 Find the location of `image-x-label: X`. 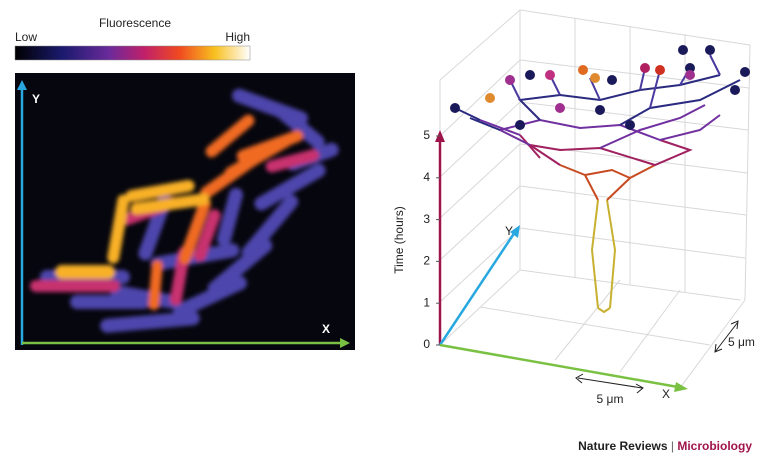

image-x-label: X is located at coordinates (326, 329).